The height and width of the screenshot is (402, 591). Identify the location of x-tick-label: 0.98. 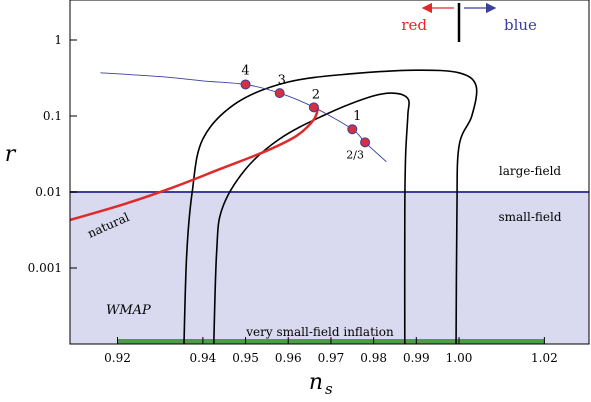
(373, 358).